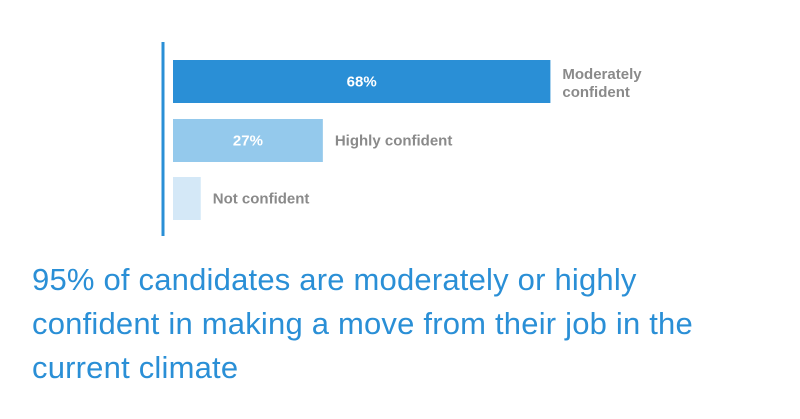 The height and width of the screenshot is (419, 800). I want to click on data-label: 68%, so click(362, 82).